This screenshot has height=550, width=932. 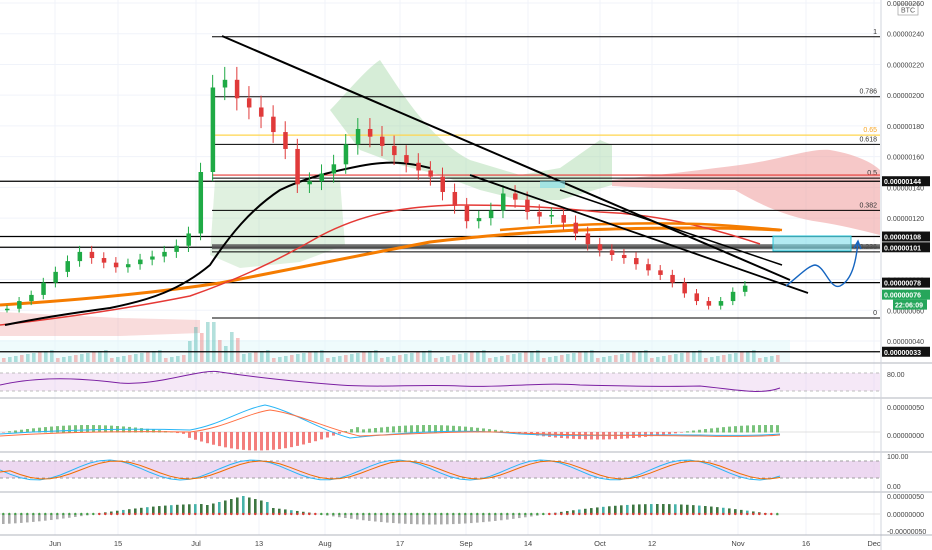 I want to click on price-axis: BTC, so click(x=899, y=275).